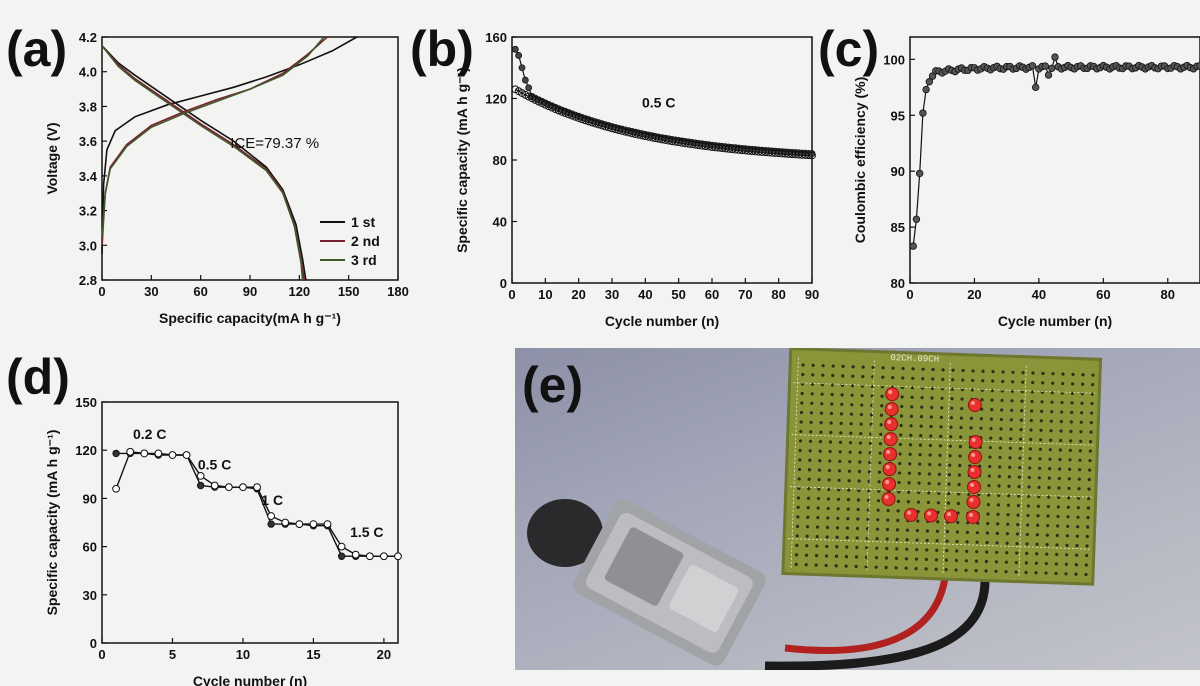 The height and width of the screenshot is (686, 1200). I want to click on x-tick-label: 0, so click(101, 654).